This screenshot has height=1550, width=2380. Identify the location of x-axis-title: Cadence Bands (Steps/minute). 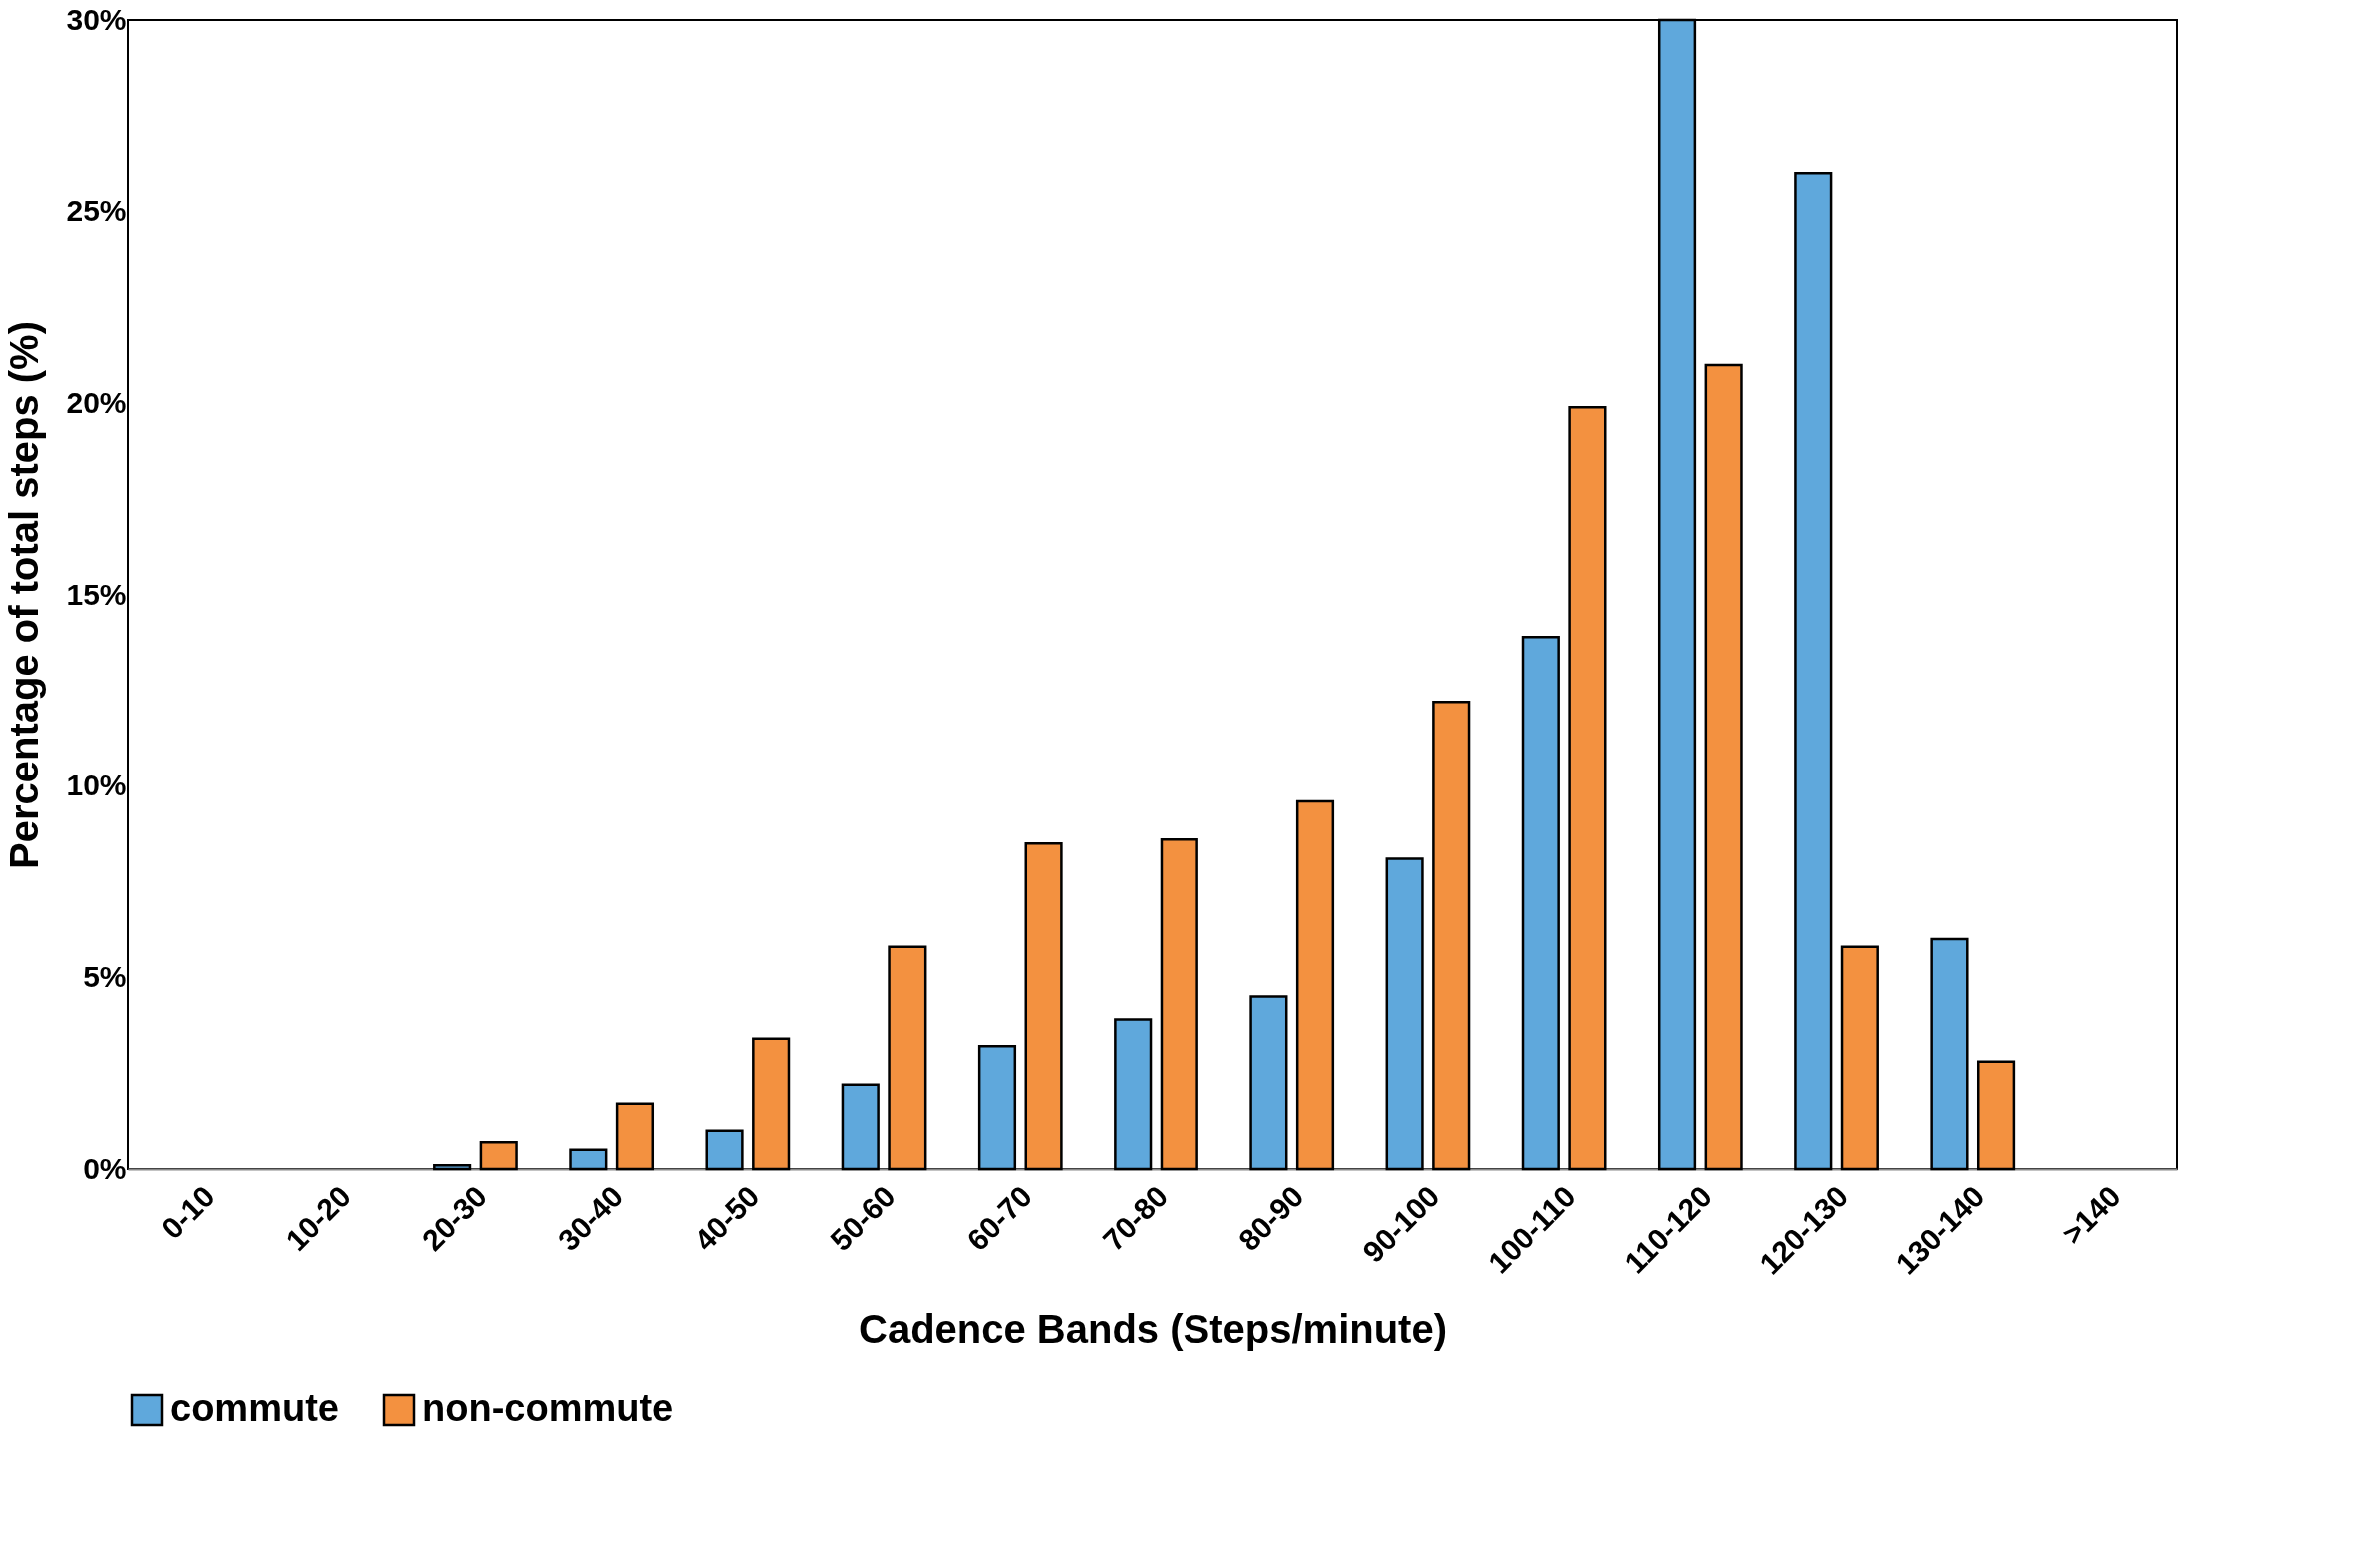
(1153, 1328).